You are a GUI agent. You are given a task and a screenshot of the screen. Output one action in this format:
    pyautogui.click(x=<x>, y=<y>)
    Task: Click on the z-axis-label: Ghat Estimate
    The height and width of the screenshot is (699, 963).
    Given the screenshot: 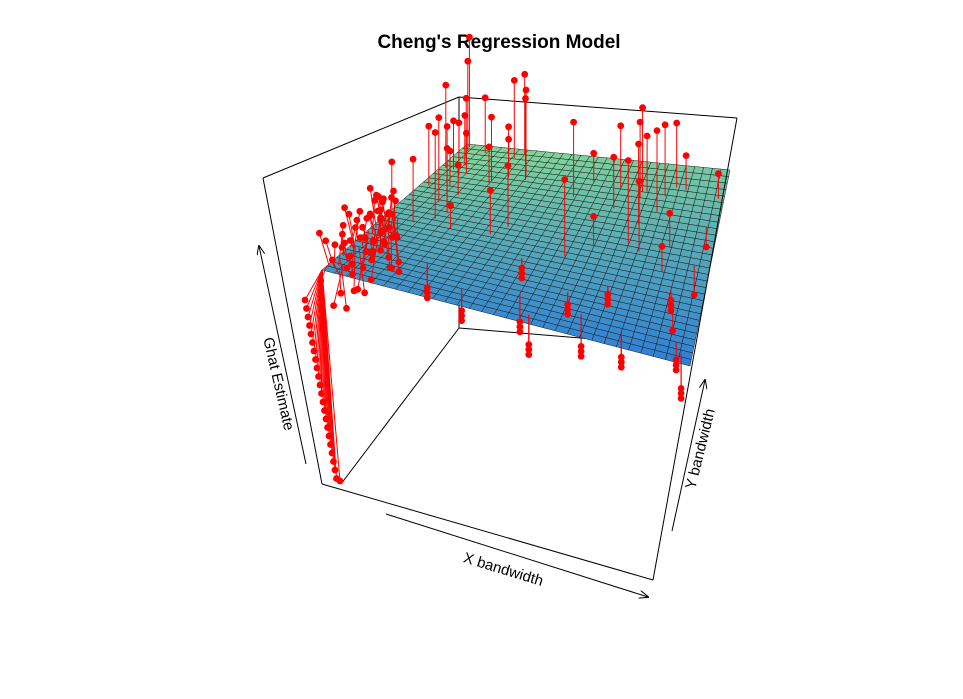 What is the action you would take?
    pyautogui.click(x=278, y=384)
    